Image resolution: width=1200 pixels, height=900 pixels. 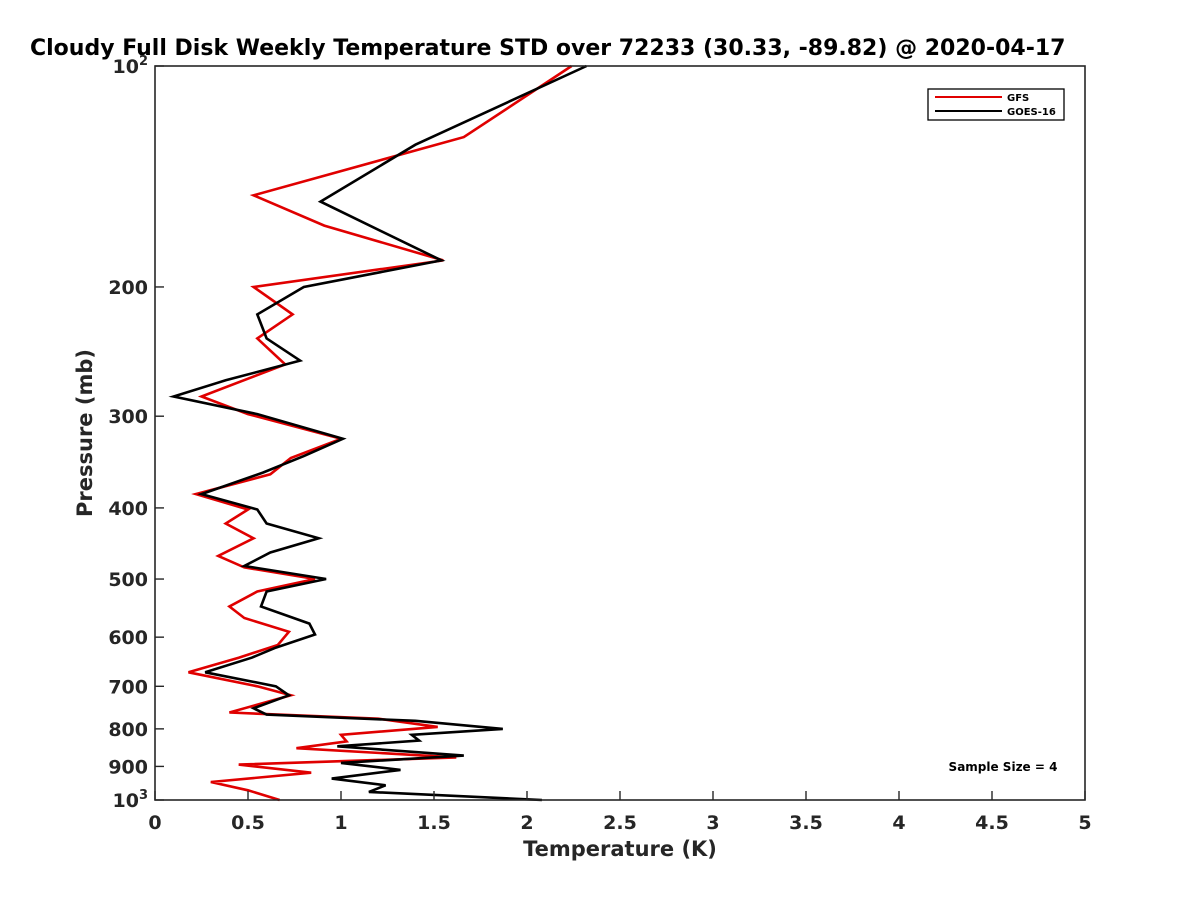 I want to click on x-axis-ticks: 0 0.5 1 1.5 2 2.5 3 3.5 4 4.5 5, so click(x=620, y=812).